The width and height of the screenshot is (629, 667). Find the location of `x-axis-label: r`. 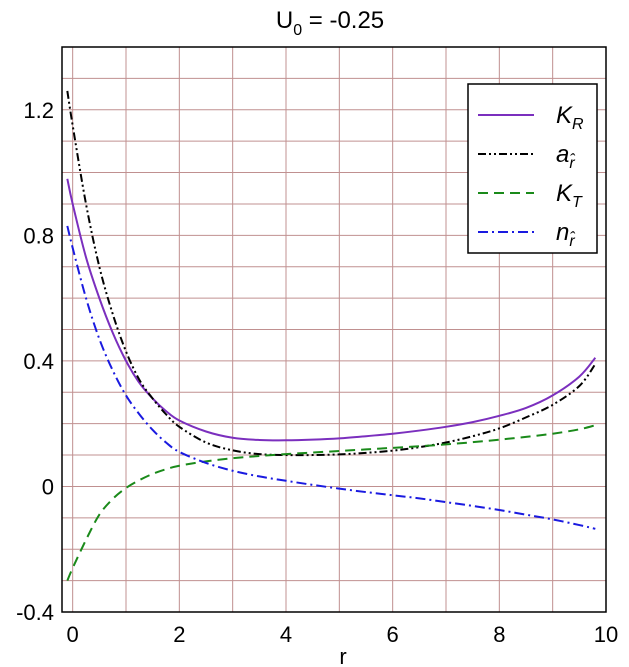

x-axis-label: r is located at coordinates (342, 655).